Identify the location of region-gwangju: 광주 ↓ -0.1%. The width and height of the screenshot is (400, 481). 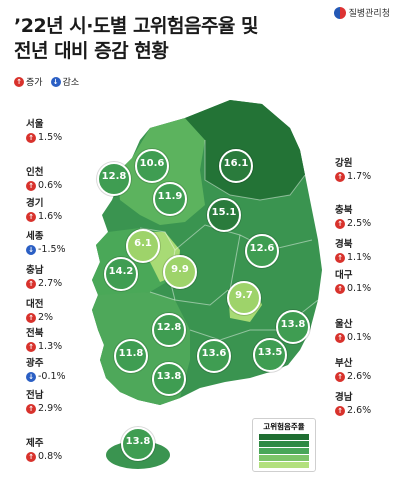
(46, 370).